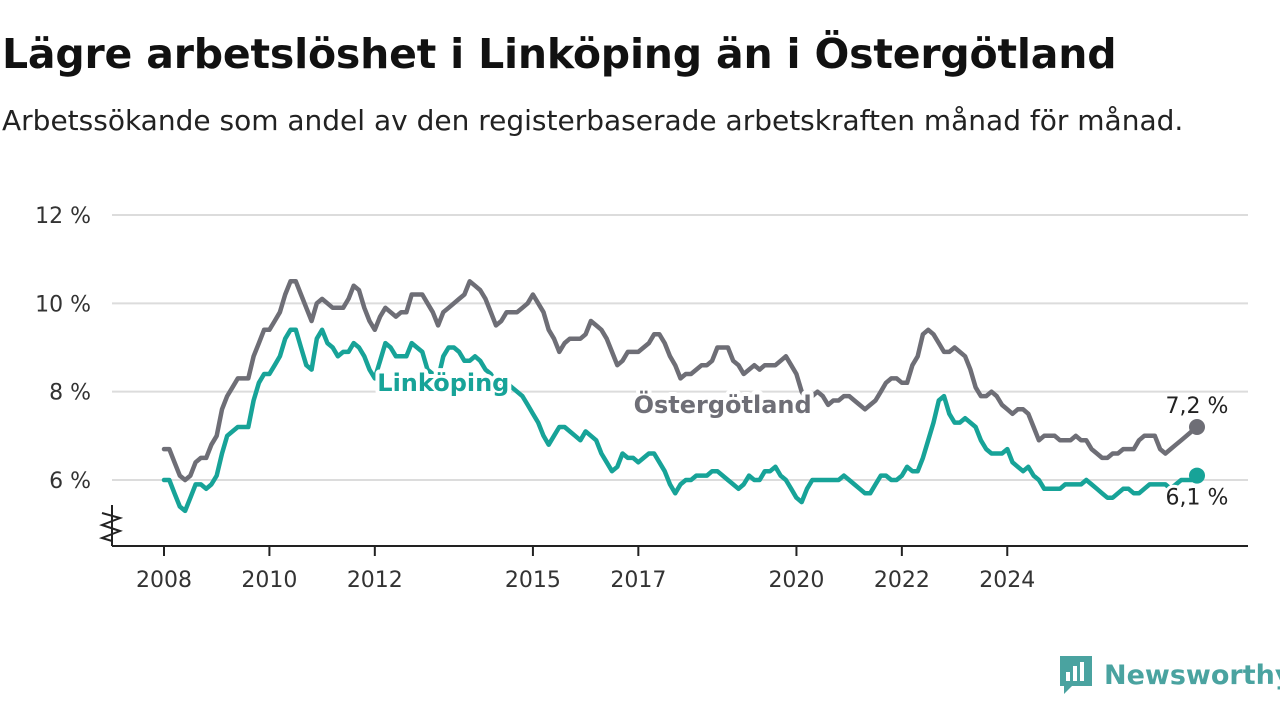 This screenshot has height=720, width=1280. Describe the element at coordinates (1076, 675) in the screenshot. I see `newsworthy-logo-icon` at that location.